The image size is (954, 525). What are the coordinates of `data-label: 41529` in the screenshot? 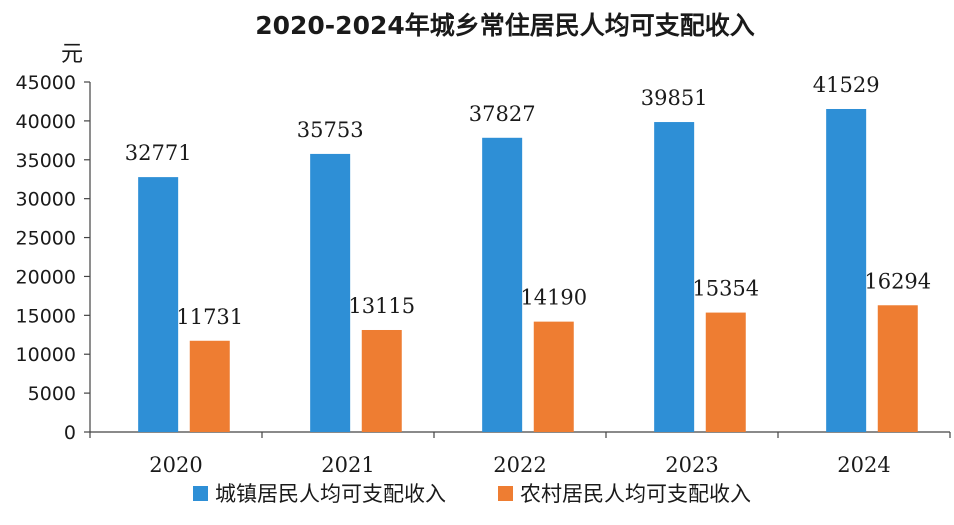 It's located at (846, 85).